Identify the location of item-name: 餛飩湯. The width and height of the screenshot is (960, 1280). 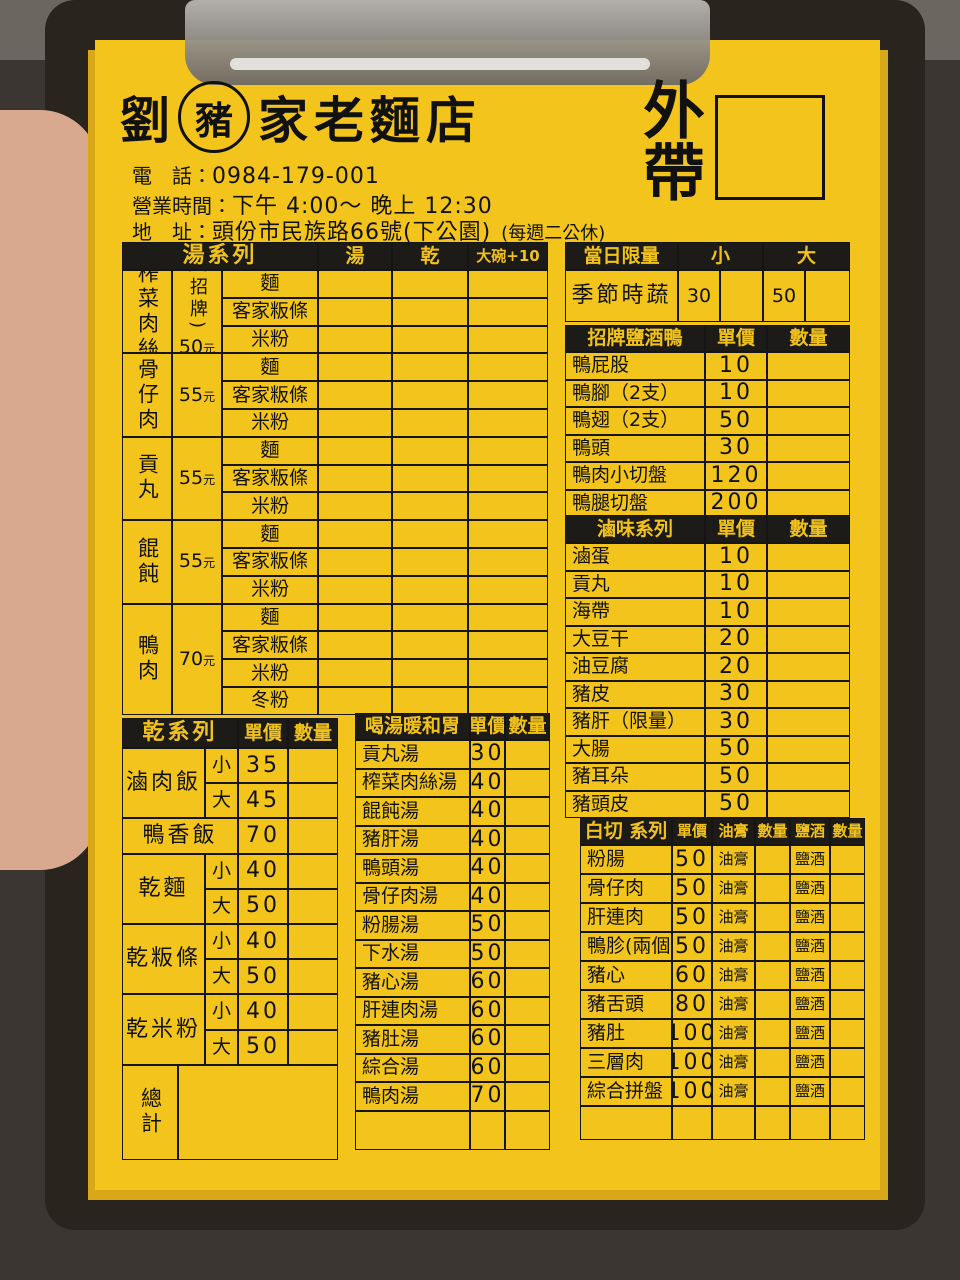
(412, 811).